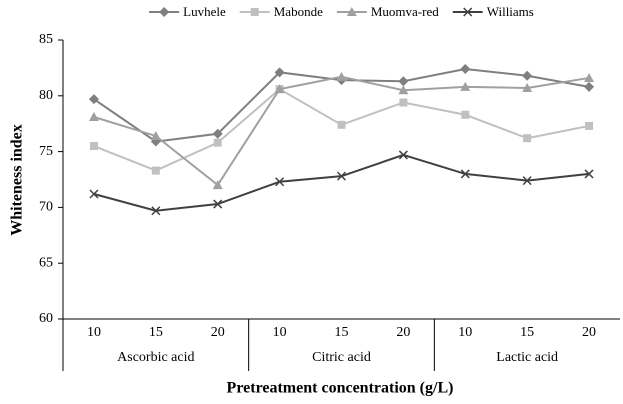 This screenshot has width=623, height=404. I want to click on legend-label: Luvhele, so click(204, 11).